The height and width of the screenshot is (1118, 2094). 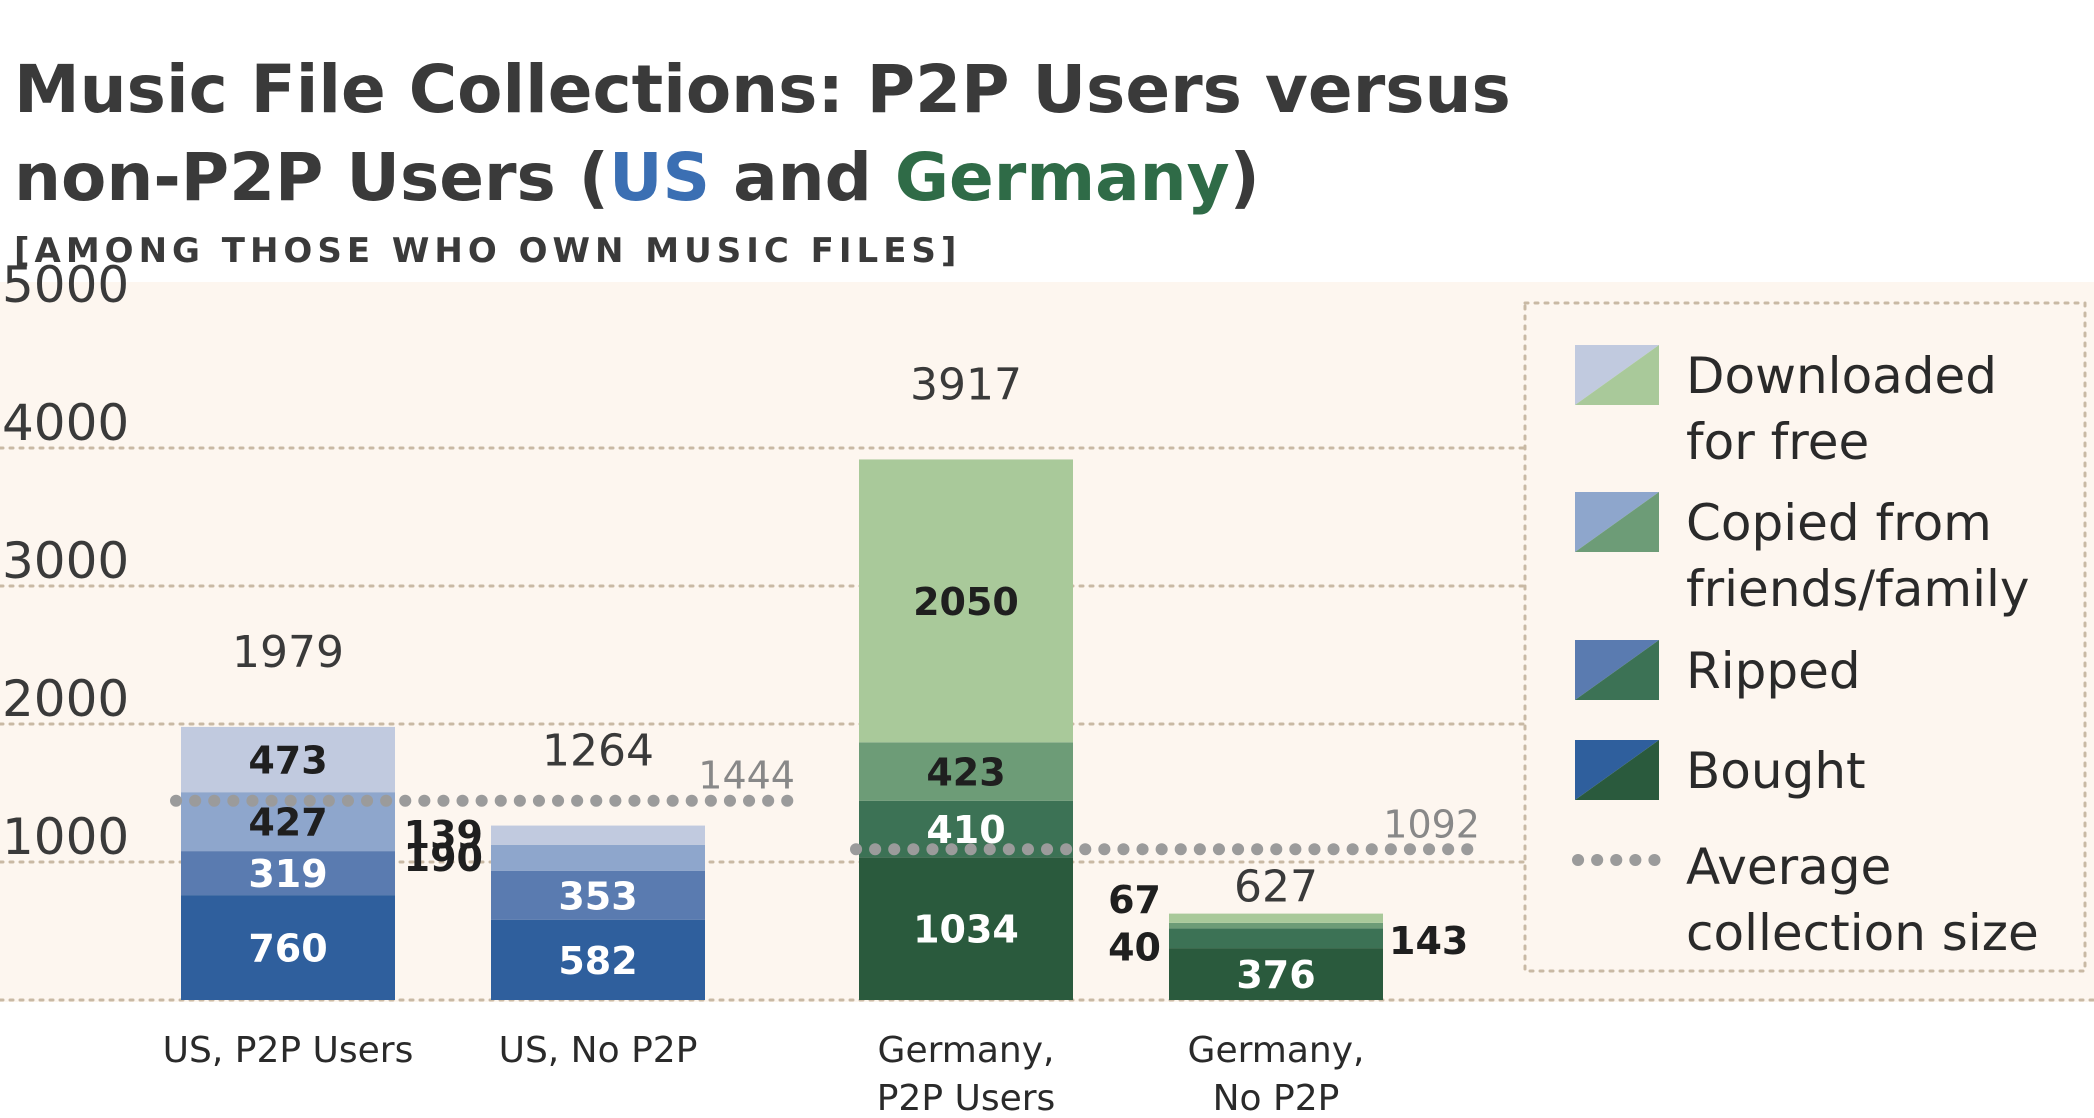 What do you see at coordinates (288, 1050) in the screenshot?
I see `category-label-0-0: US, P2P Users` at bounding box center [288, 1050].